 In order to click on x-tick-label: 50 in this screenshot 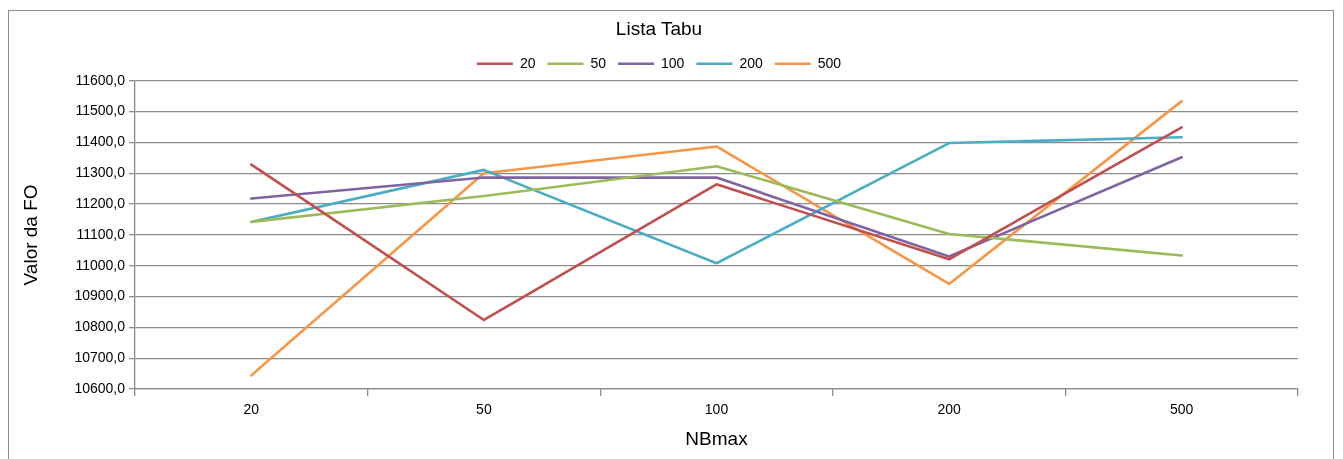, I will do `click(484, 409)`.